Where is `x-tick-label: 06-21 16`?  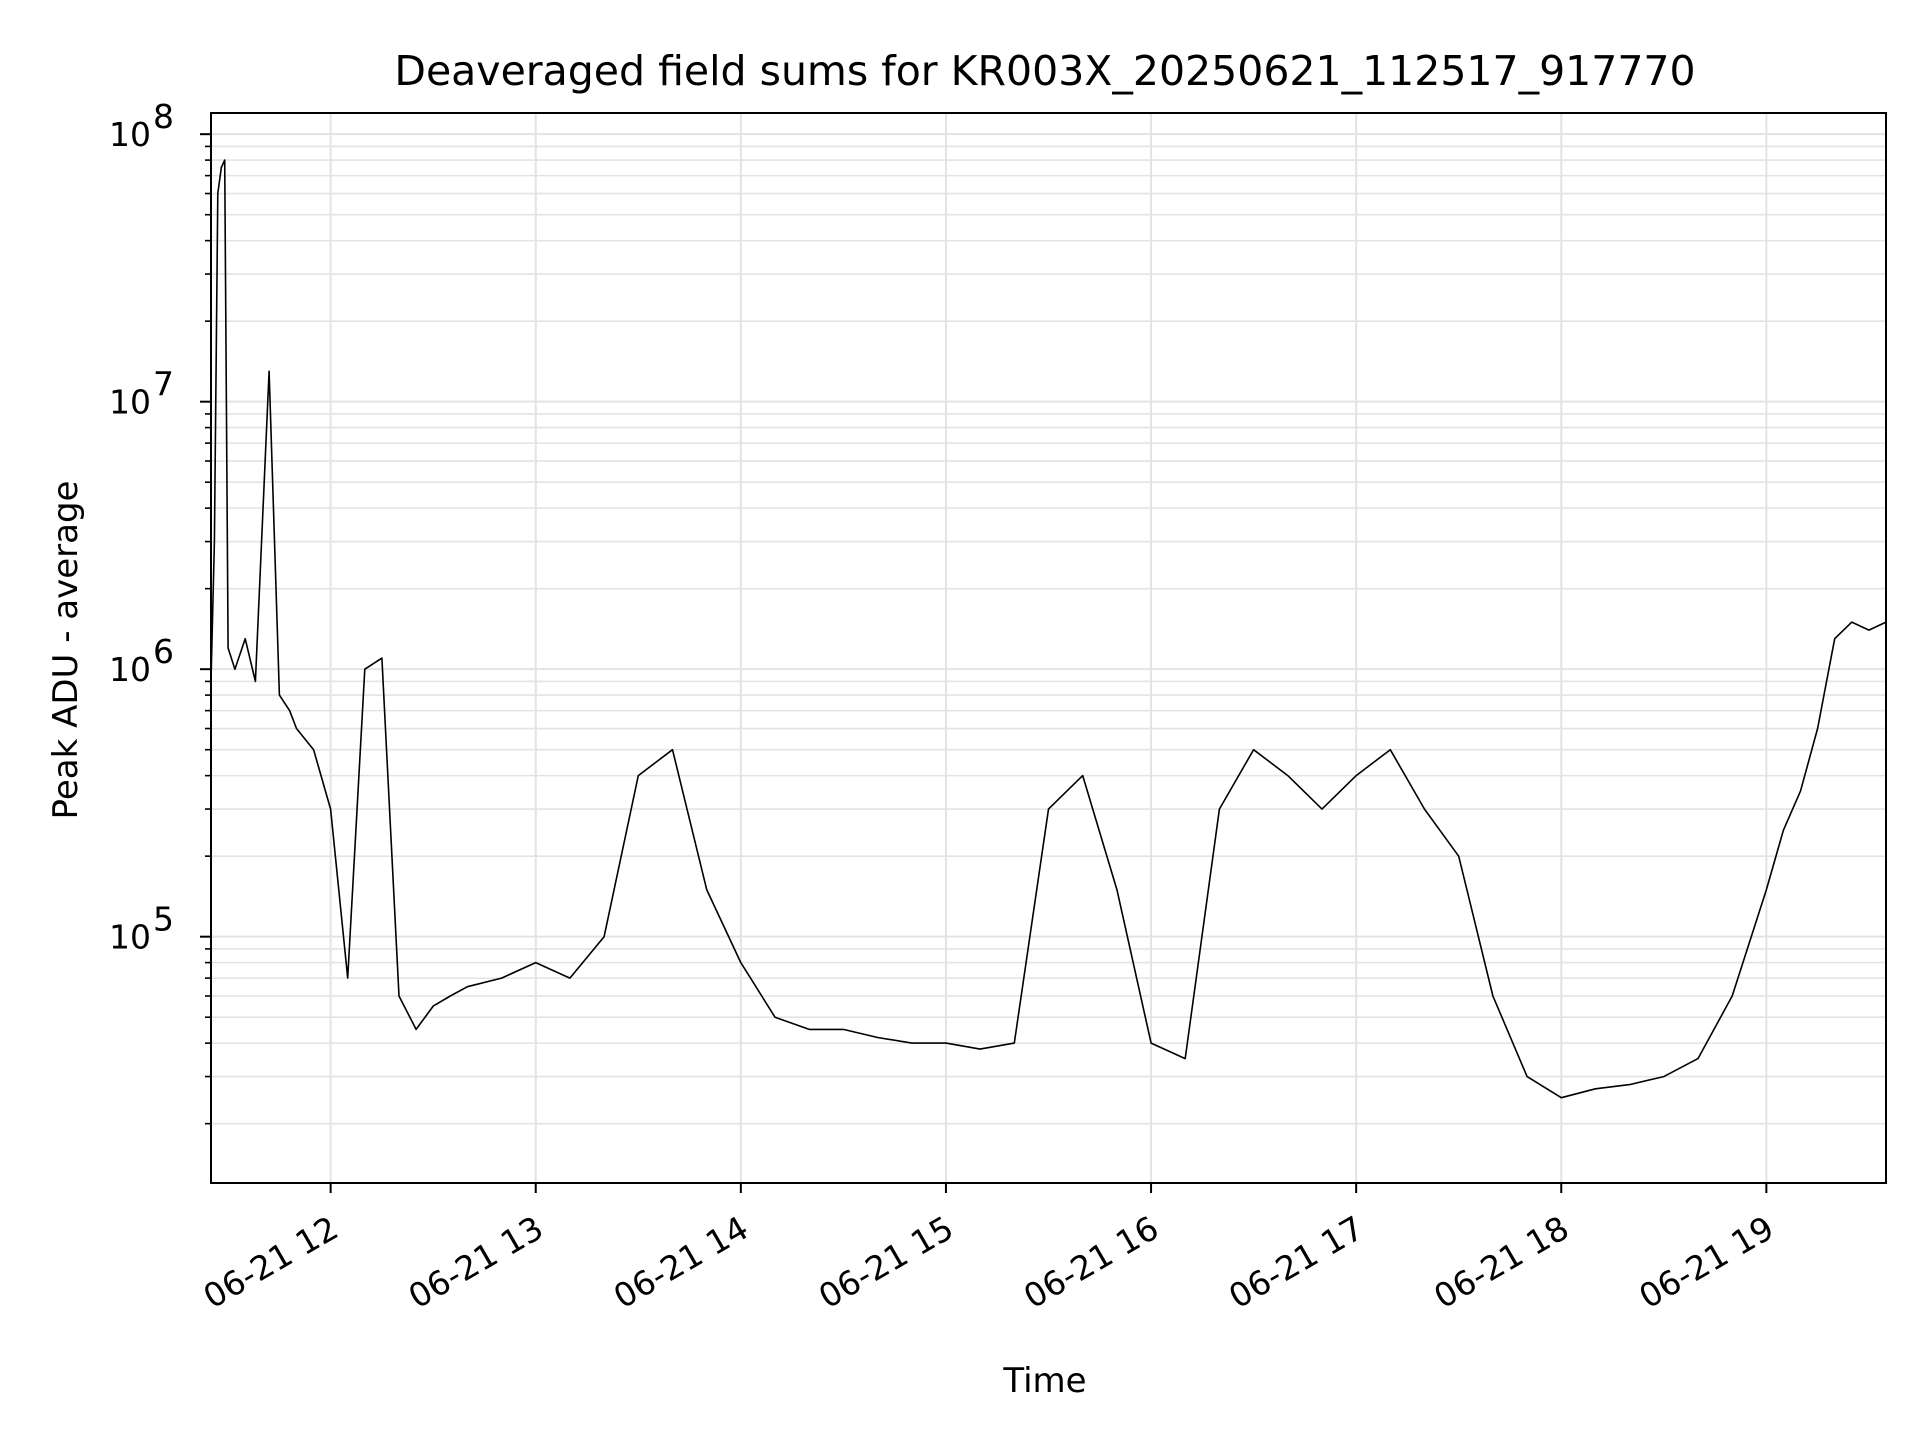 x-tick-label: 06-21 16 is located at coordinates (1091, 1262).